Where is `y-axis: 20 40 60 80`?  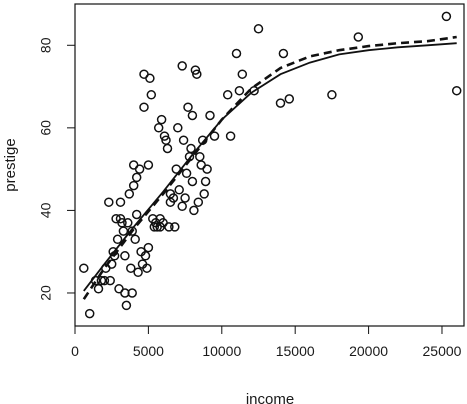
y-axis: 20 40 60 80 is located at coordinates (57, 169).